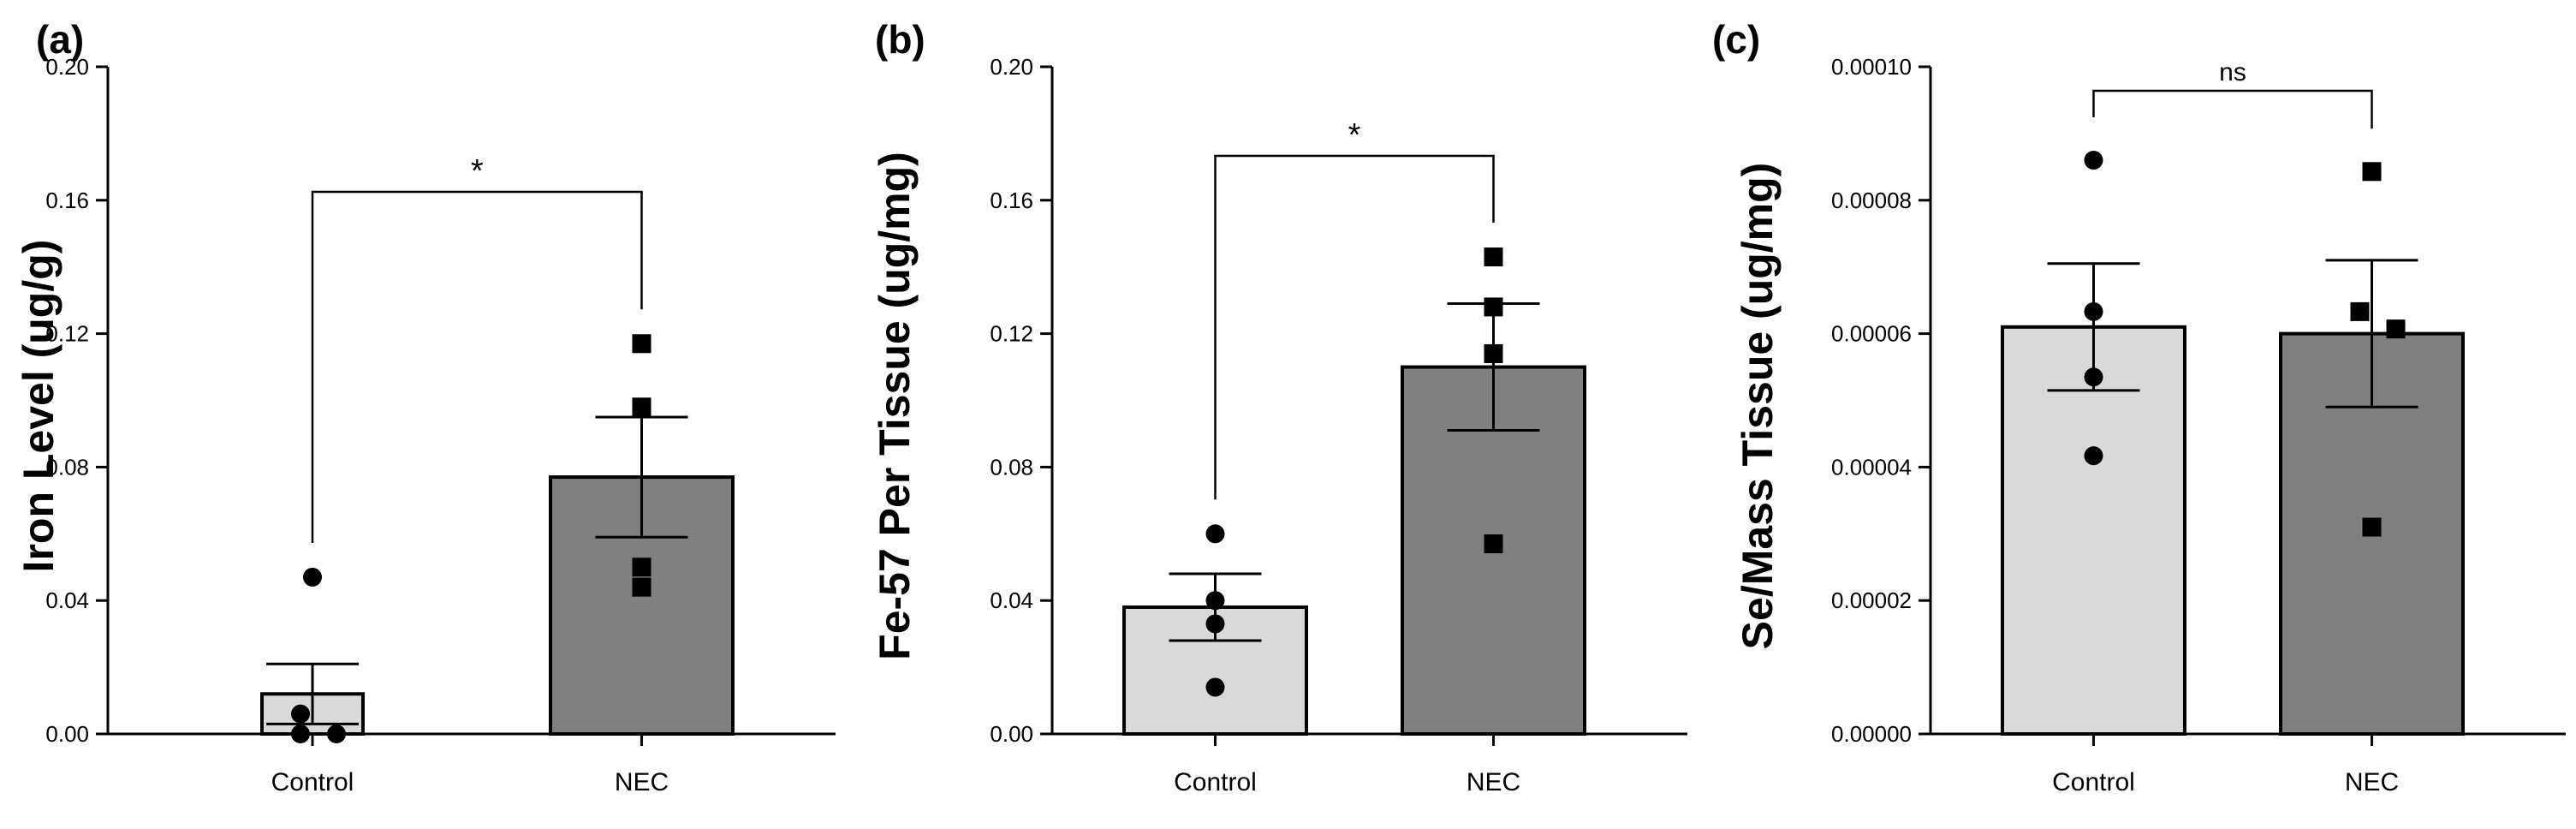 This screenshot has width=2576, height=829. I want to click on y-tick-label: 0.00004, so click(1872, 467).